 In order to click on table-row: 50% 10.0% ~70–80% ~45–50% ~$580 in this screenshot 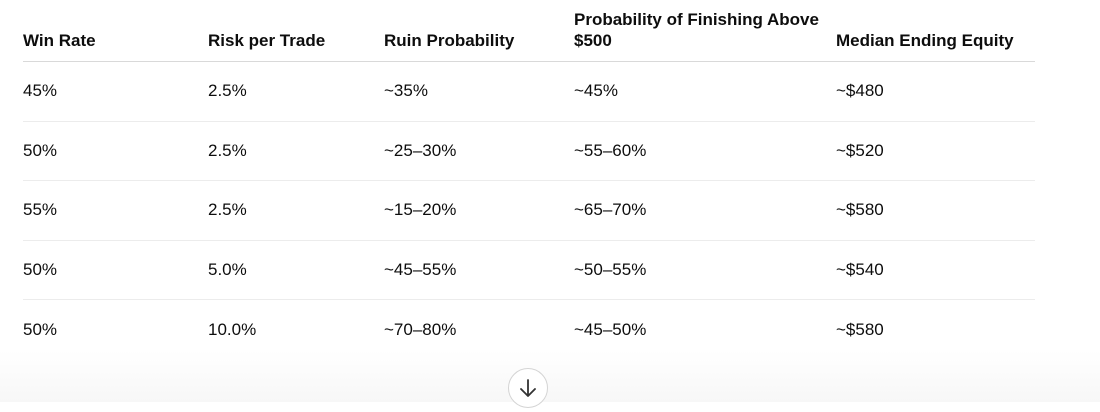, I will do `click(529, 329)`.